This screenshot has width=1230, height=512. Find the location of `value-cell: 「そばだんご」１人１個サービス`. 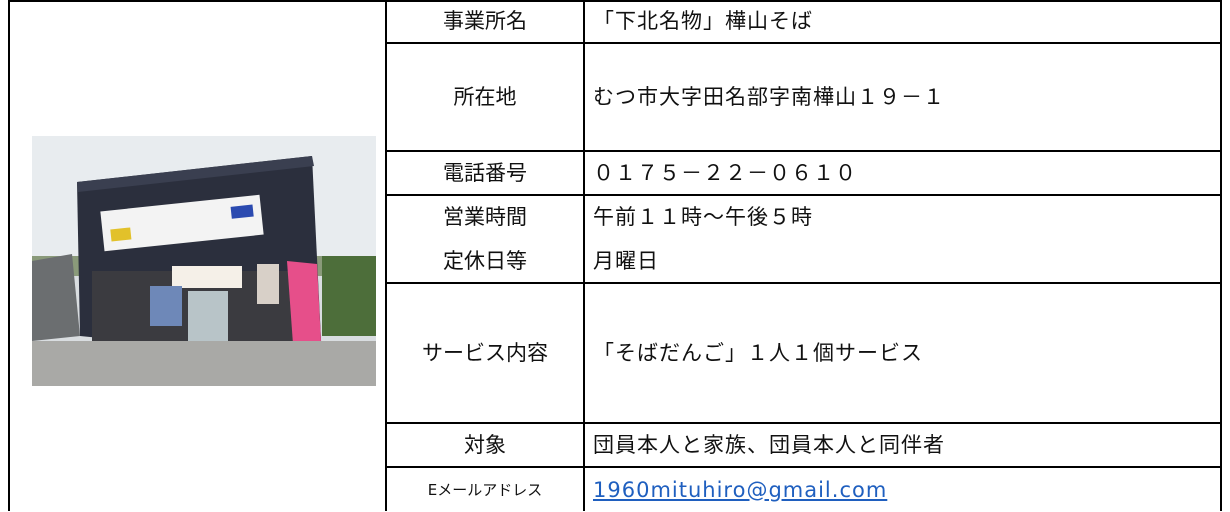

value-cell: 「そばだんご」１人１個サービス is located at coordinates (902, 353).